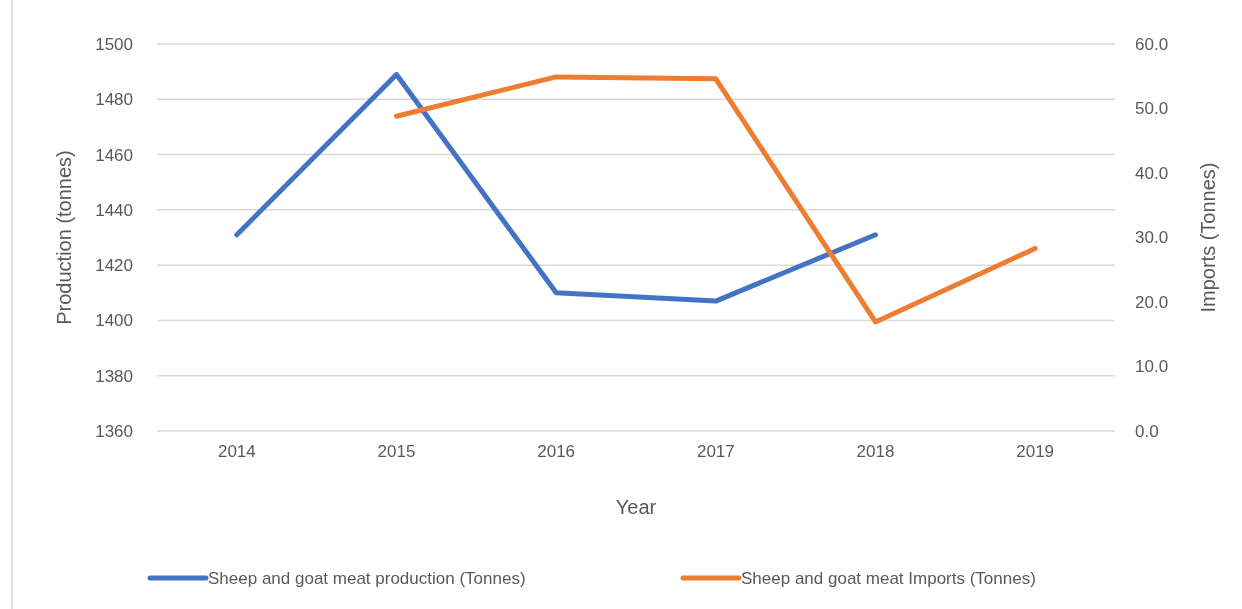  I want to click on x-tick-label: 2018, so click(875, 452).